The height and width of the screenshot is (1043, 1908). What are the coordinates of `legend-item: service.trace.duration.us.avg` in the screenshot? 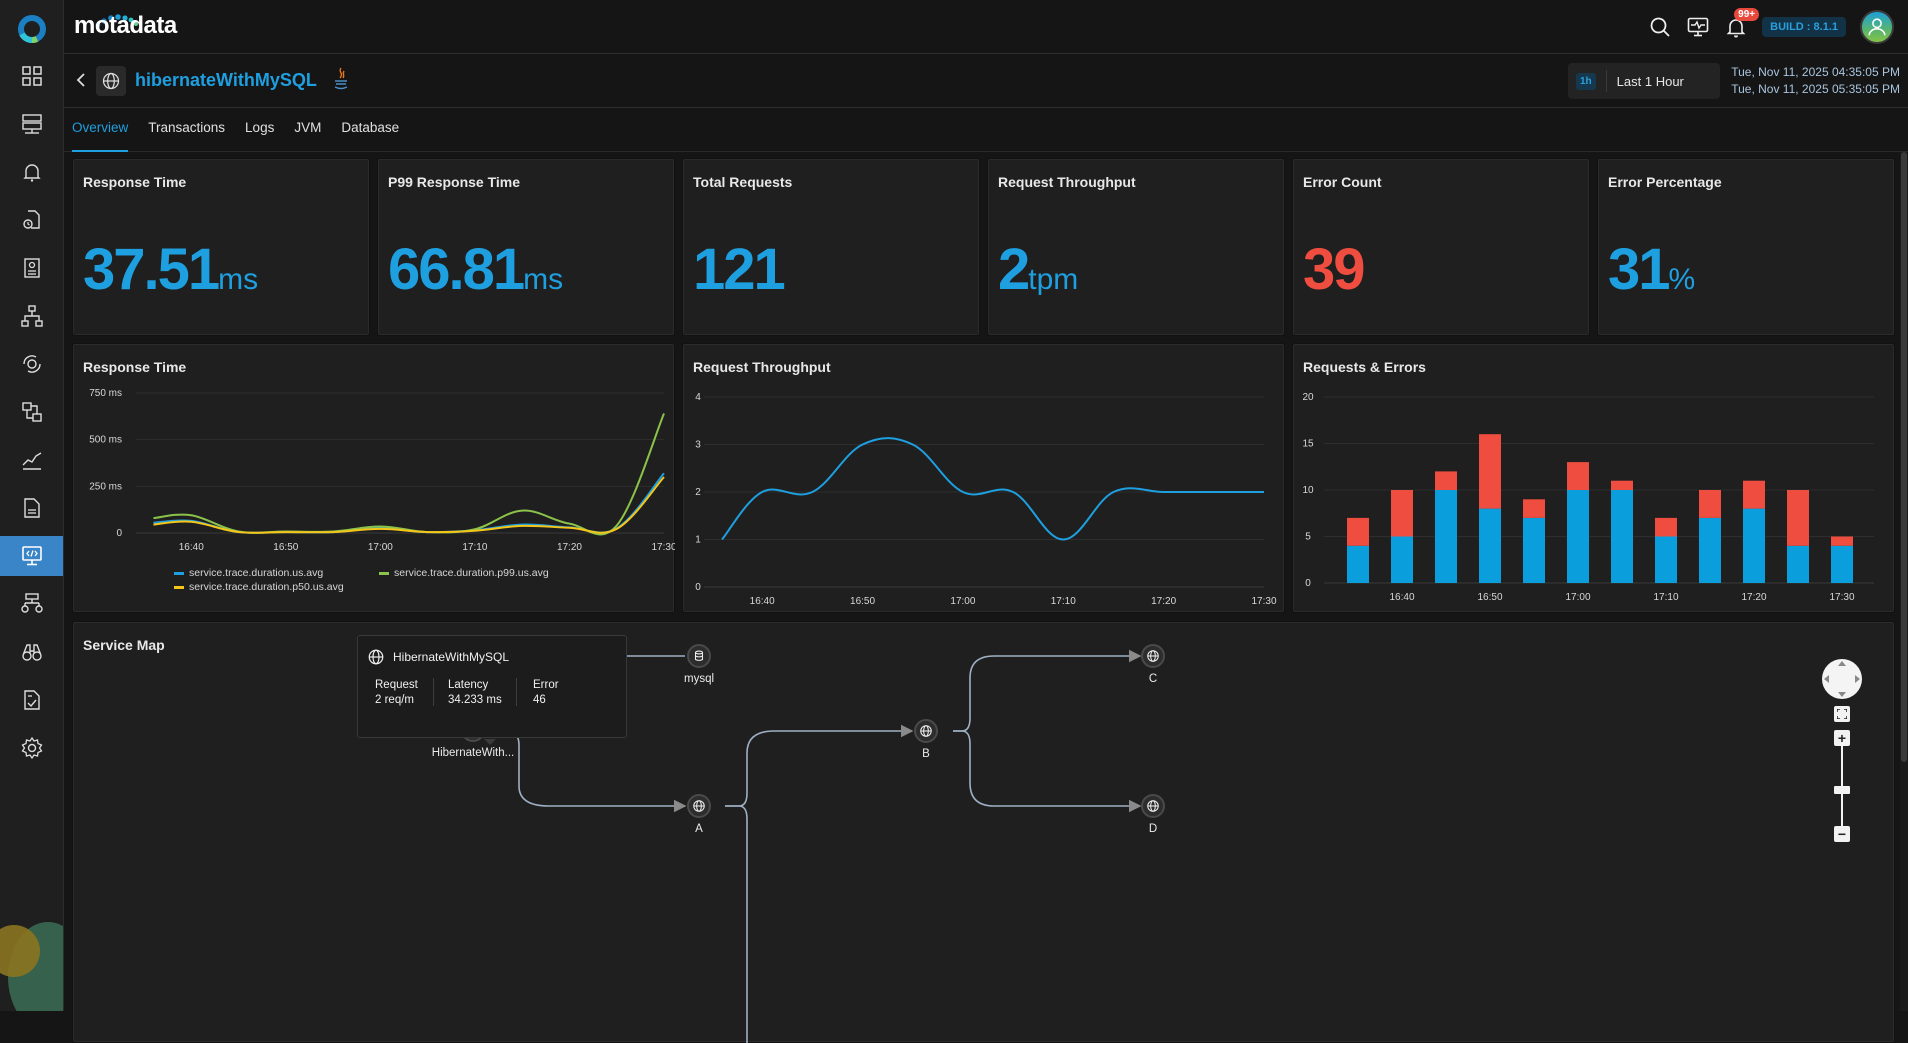 It's located at (276, 573).